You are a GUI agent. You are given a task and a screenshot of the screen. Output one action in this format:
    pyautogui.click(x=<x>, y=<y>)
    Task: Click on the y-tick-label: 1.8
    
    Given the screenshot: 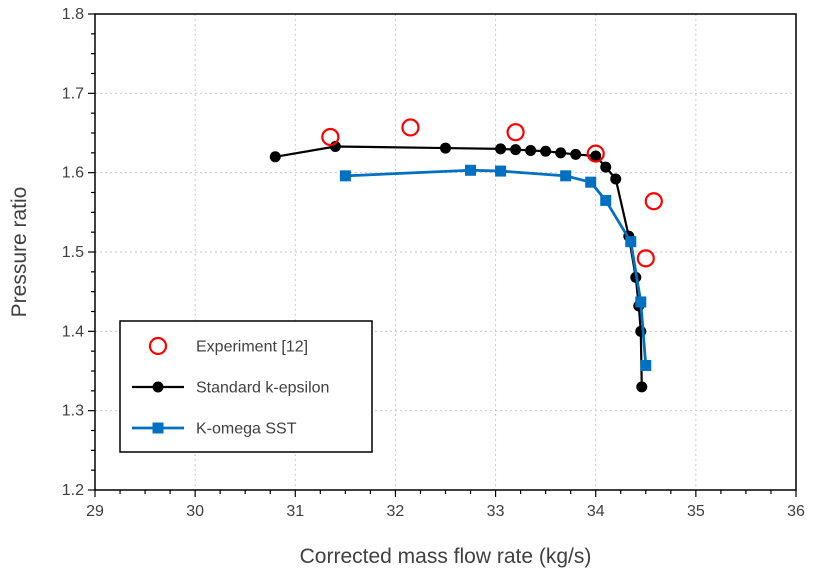 What is the action you would take?
    pyautogui.click(x=73, y=14)
    